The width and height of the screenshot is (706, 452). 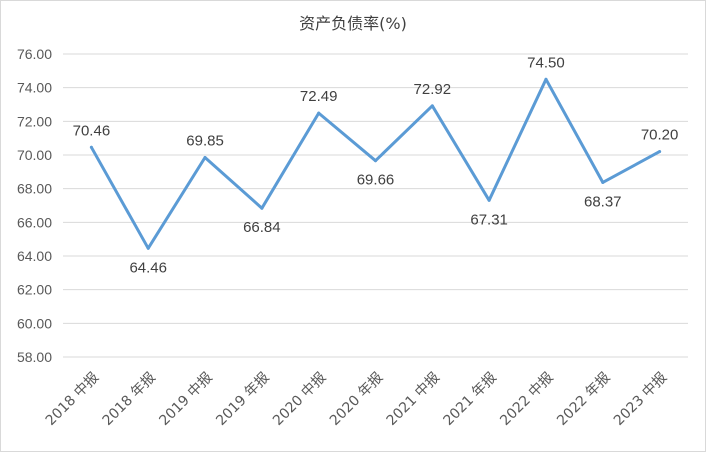 What do you see at coordinates (299, 399) in the screenshot?
I see `x-tick-label: 2020 中报` at bounding box center [299, 399].